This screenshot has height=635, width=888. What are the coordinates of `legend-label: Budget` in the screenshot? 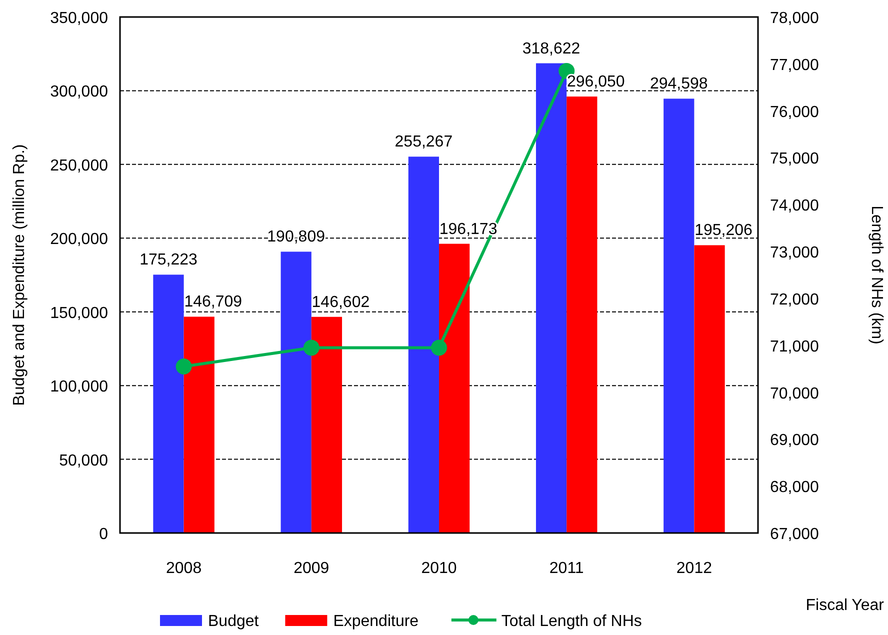 It's located at (234, 621).